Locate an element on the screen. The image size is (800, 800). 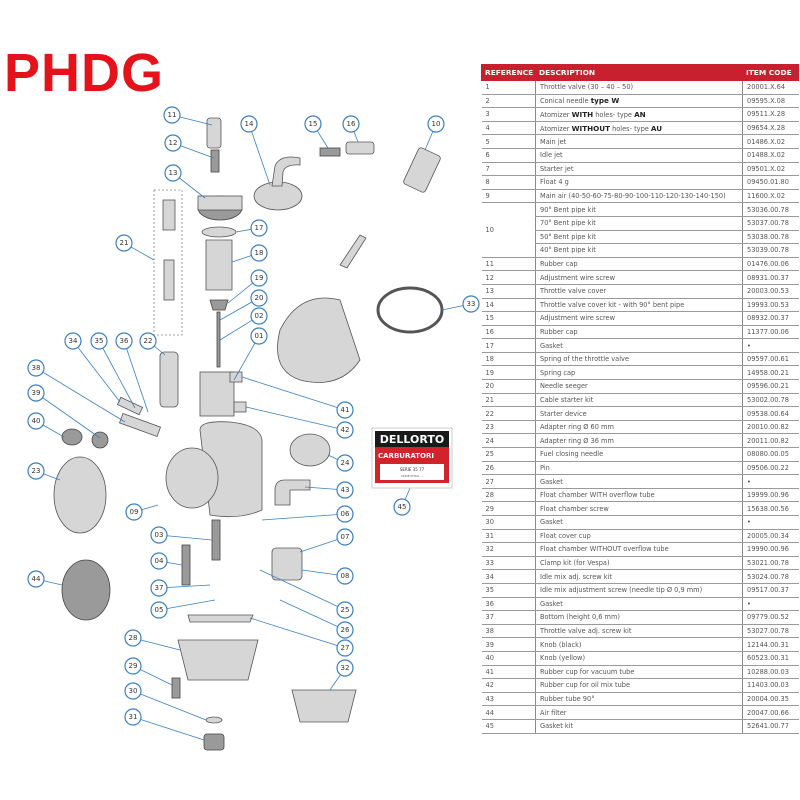
cell-reference: 17 is located at coordinates (508, 345).